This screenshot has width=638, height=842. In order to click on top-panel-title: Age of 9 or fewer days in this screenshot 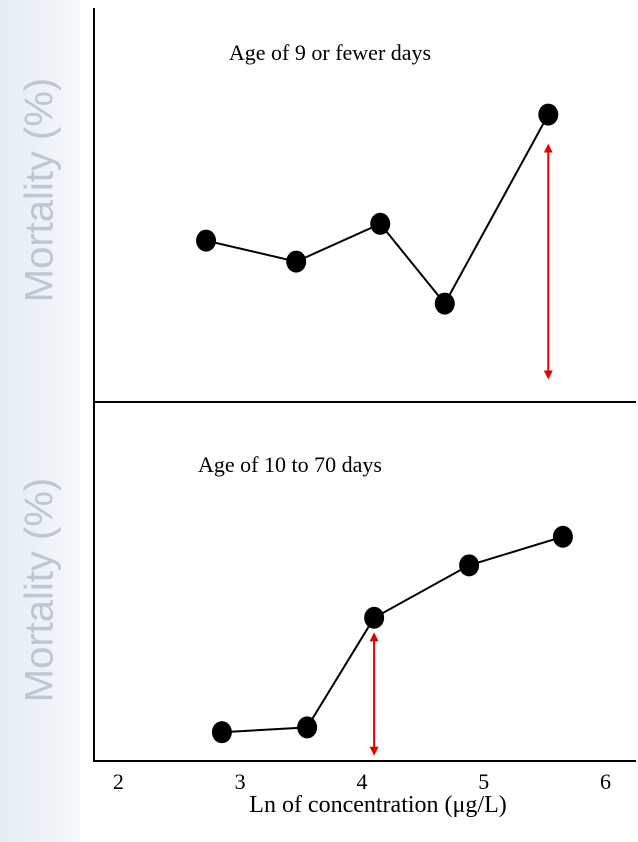, I will do `click(330, 52)`.